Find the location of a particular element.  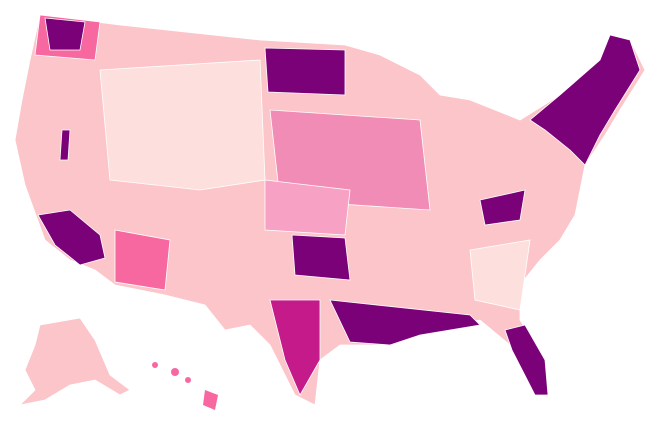

region-light-west is located at coordinates (182, 125).